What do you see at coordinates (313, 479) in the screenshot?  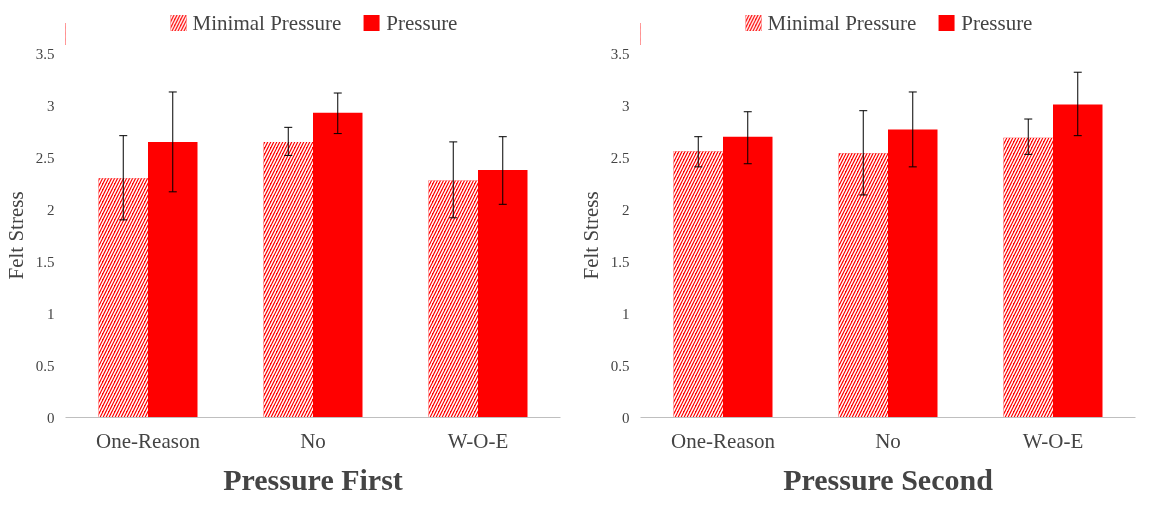 I see `text: Pressure First` at bounding box center [313, 479].